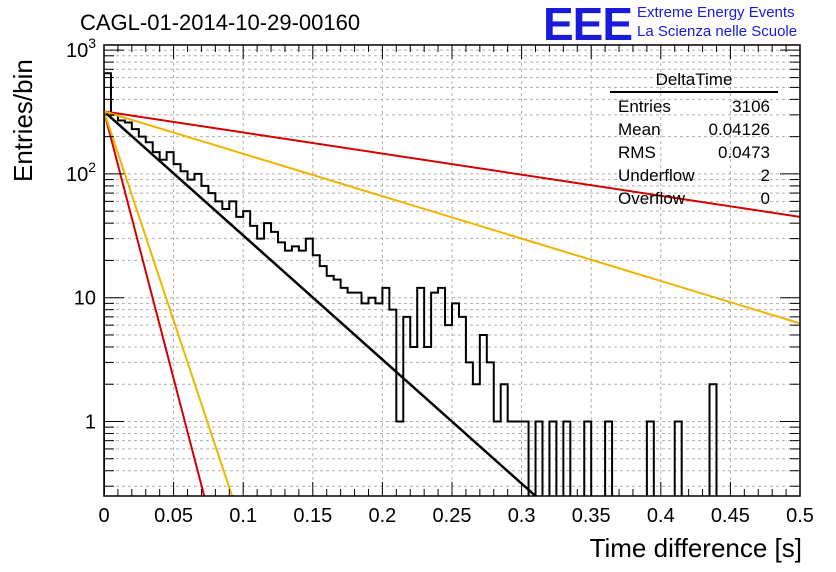 The width and height of the screenshot is (836, 572). I want to click on x-tick-label: 0.5, so click(800, 516).